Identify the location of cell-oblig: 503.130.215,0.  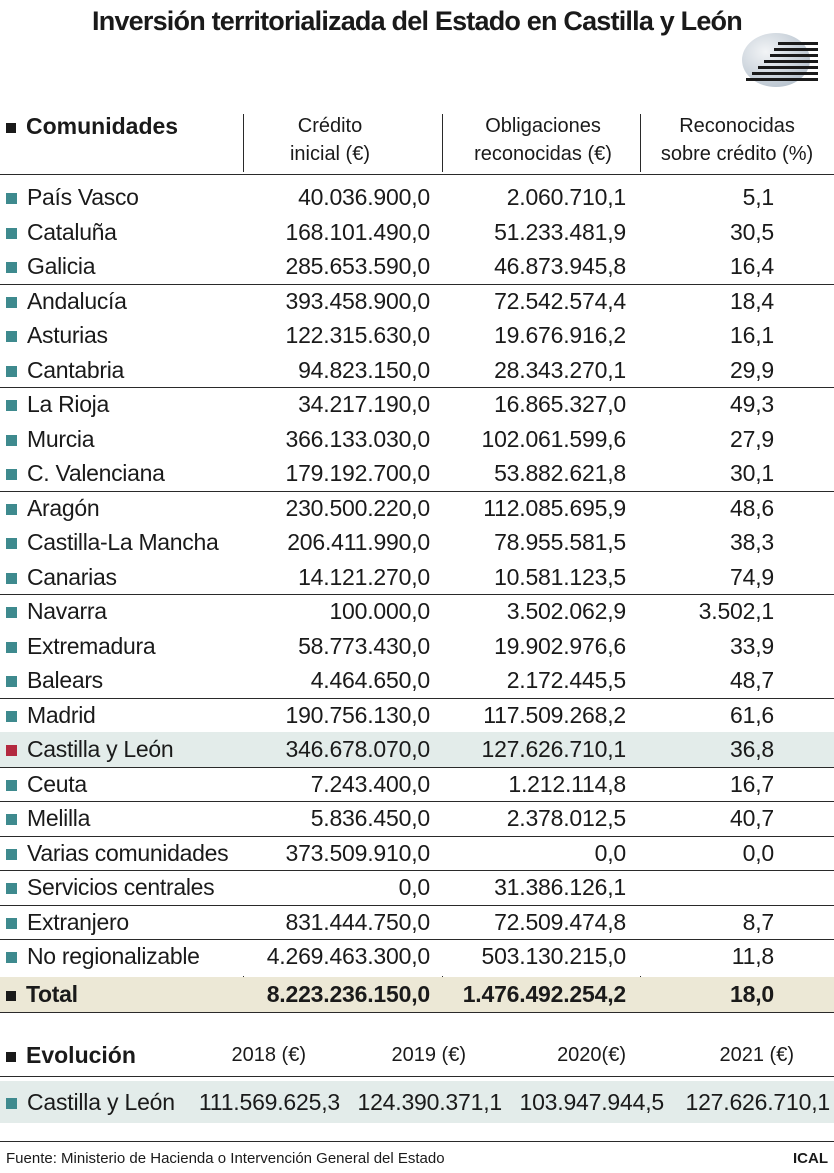
(554, 956).